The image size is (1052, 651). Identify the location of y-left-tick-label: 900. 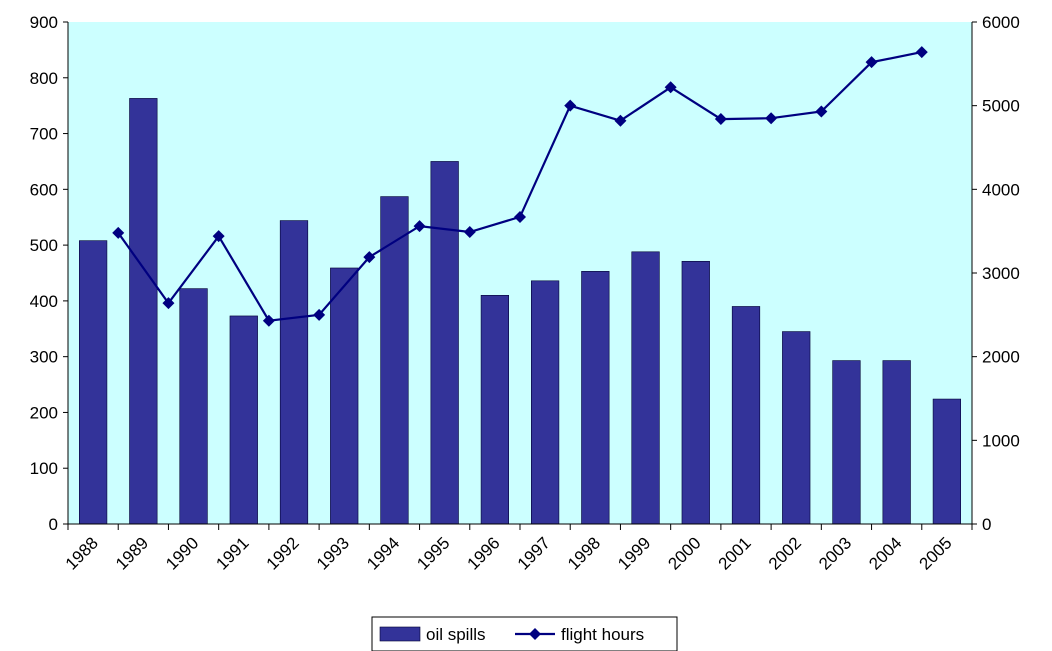
(44, 22).